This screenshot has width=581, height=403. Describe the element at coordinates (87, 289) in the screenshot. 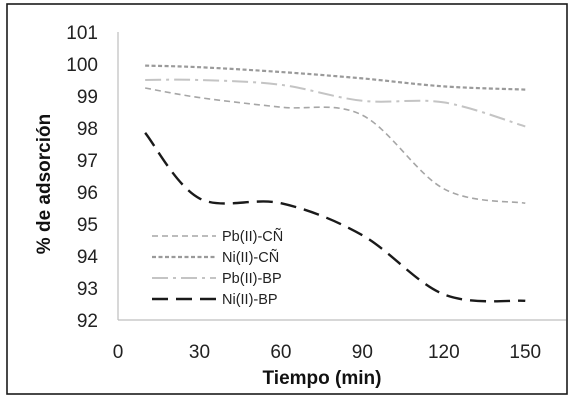

I see `y-tick-label: 93` at that location.